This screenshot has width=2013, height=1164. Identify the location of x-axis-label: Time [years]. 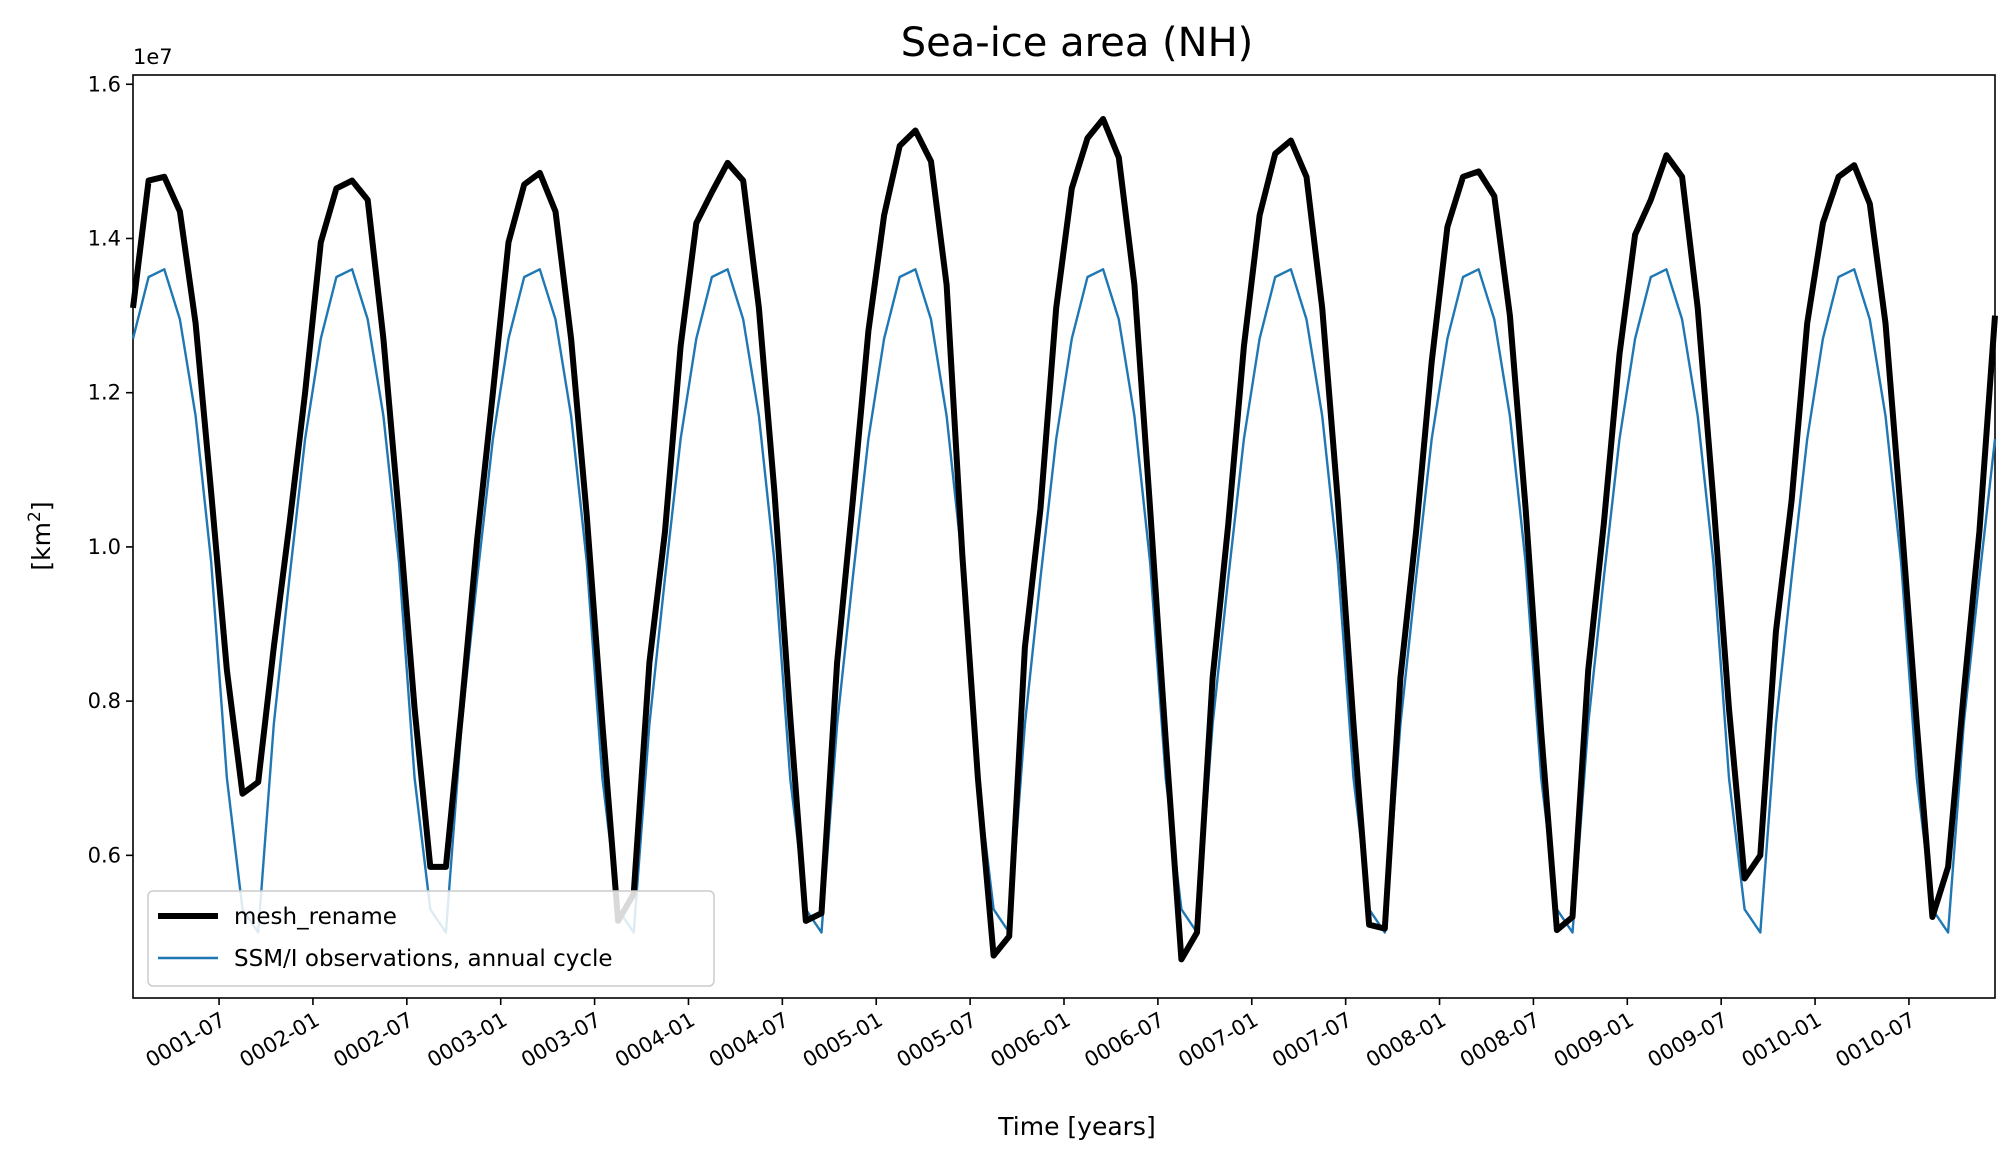
(1076, 1126).